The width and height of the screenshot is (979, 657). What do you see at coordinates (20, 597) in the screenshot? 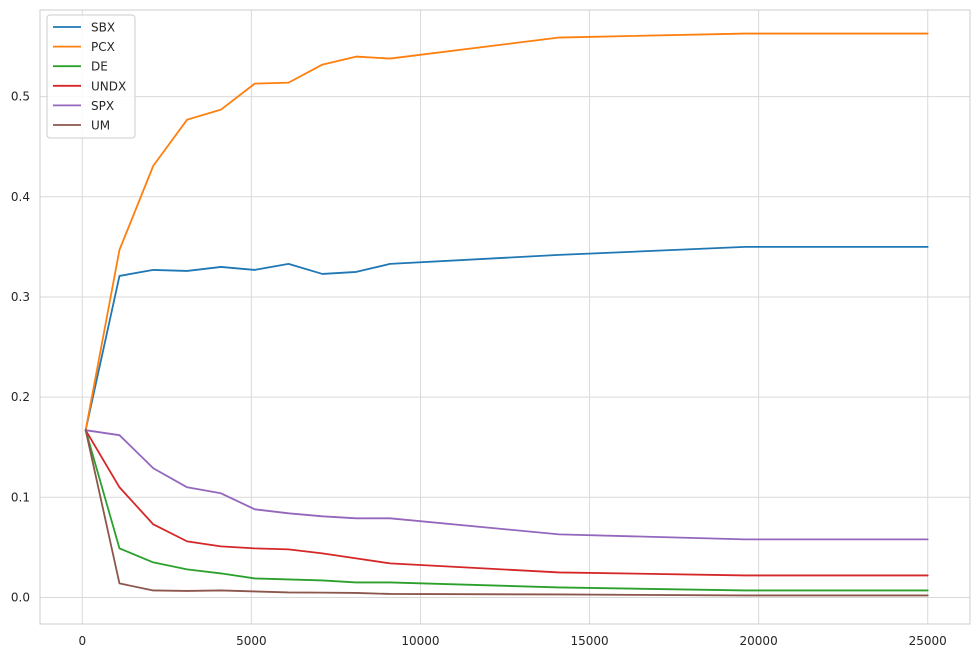
I see `y-tick-label: 0.0` at bounding box center [20, 597].